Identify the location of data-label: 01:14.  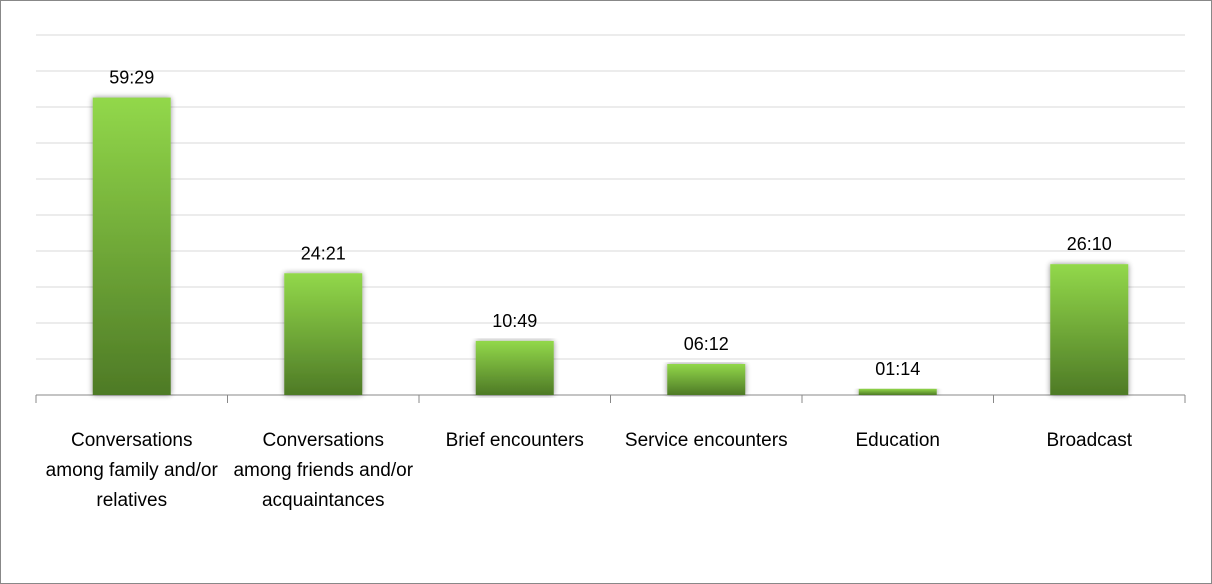
(897, 369).